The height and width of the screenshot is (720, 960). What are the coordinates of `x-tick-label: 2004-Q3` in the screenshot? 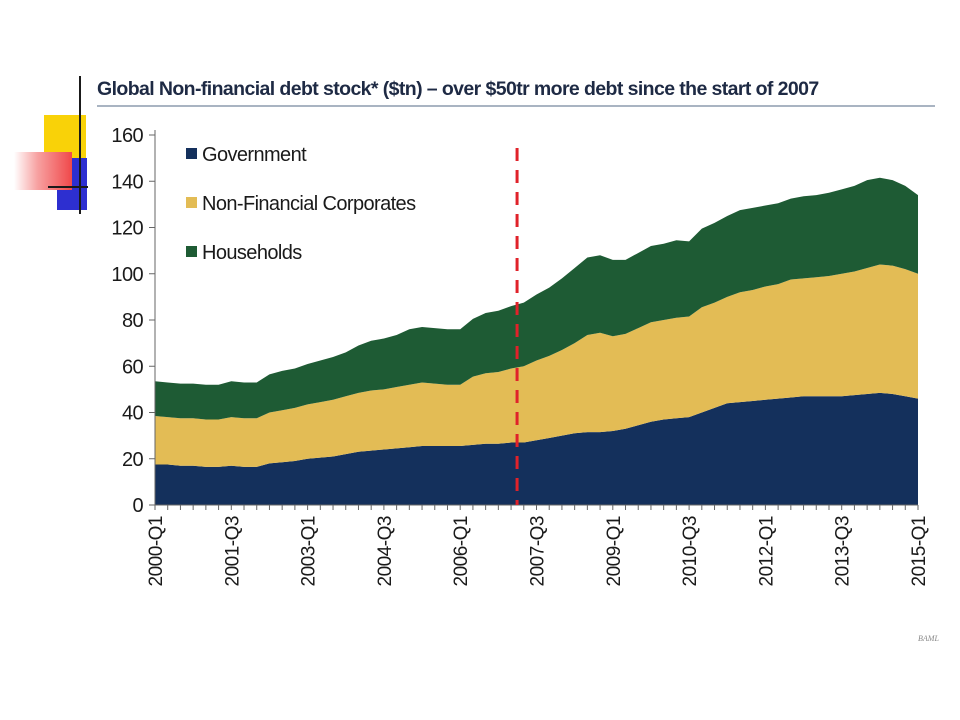 It's located at (385, 551).